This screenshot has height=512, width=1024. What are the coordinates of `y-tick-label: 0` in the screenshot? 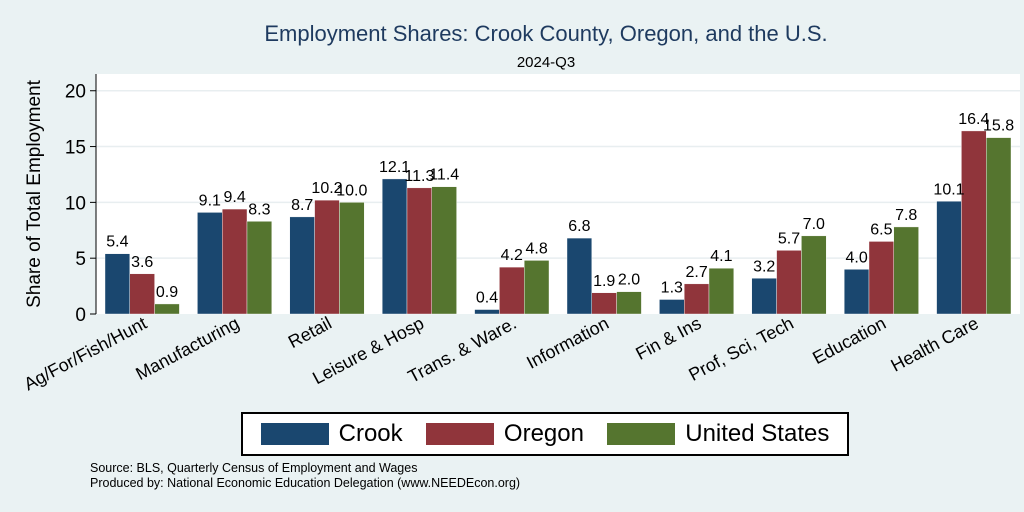 It's located at (80, 315).